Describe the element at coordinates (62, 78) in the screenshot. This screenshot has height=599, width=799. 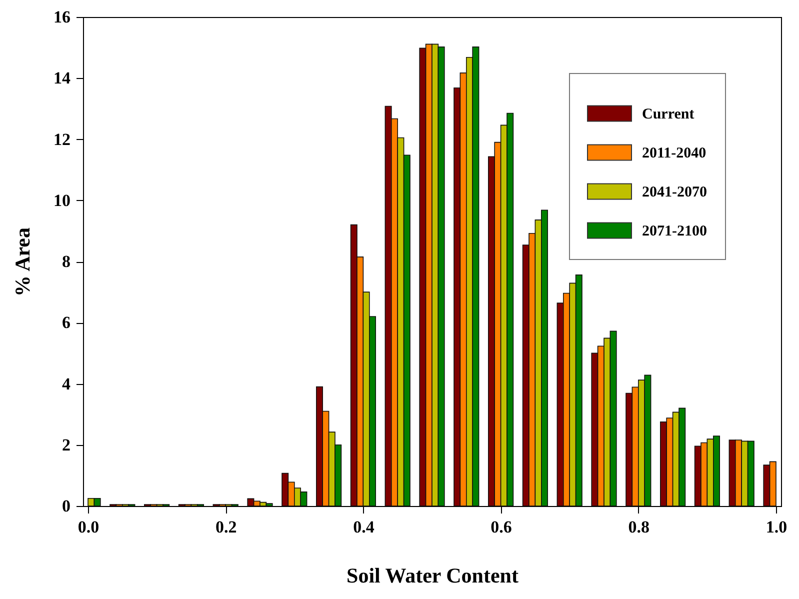
I see `y-tick-label: 14` at that location.